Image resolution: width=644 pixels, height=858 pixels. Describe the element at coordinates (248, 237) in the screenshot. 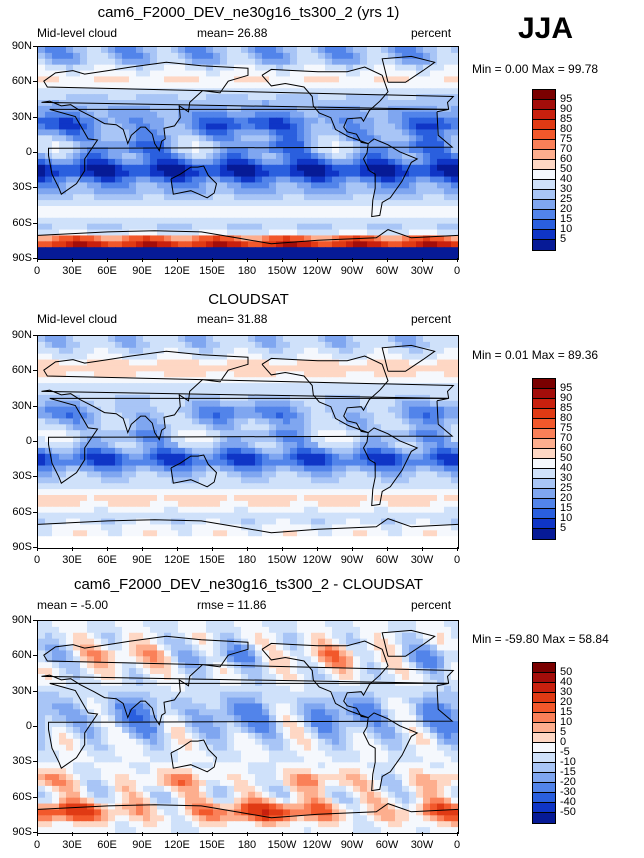

I see `coastline` at that location.